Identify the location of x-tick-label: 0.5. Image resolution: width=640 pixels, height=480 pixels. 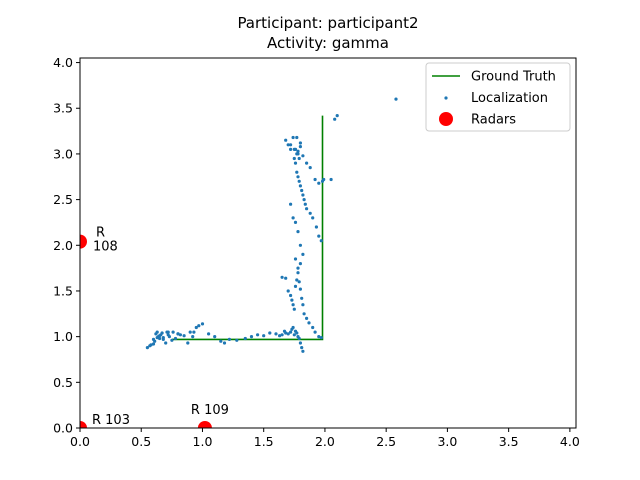
(141, 441).